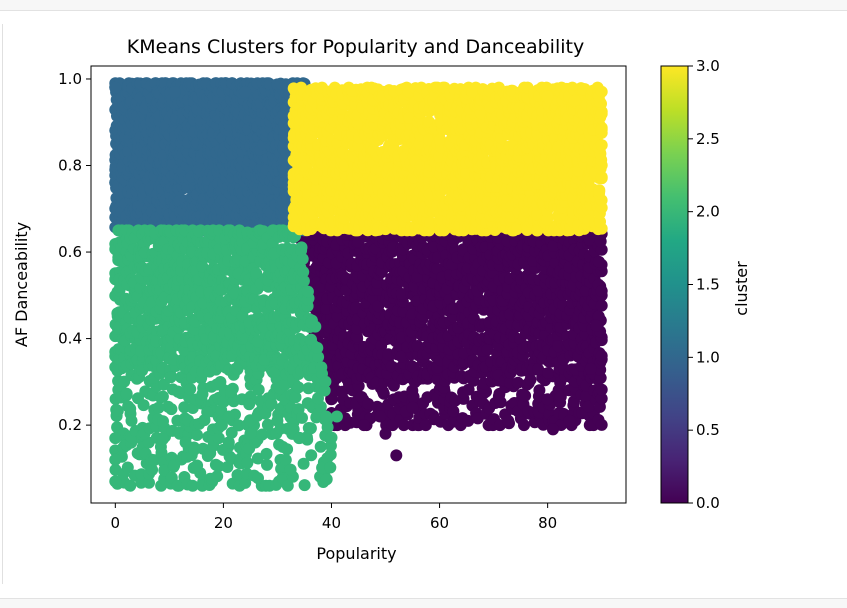 This screenshot has height=608, width=847. What do you see at coordinates (423, 5) in the screenshot?
I see `top-cell-border` at bounding box center [423, 5].